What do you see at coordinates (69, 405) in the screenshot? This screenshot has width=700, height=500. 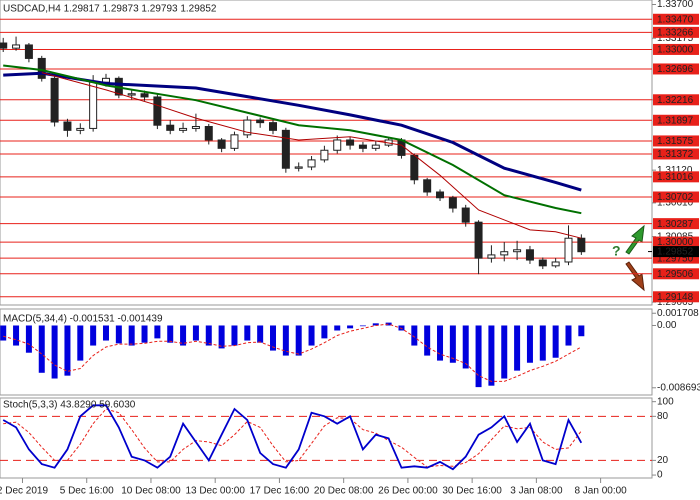 I see `stoch-title: Stoch(5,3,3) 43.8290 59.6030` at bounding box center [69, 405].